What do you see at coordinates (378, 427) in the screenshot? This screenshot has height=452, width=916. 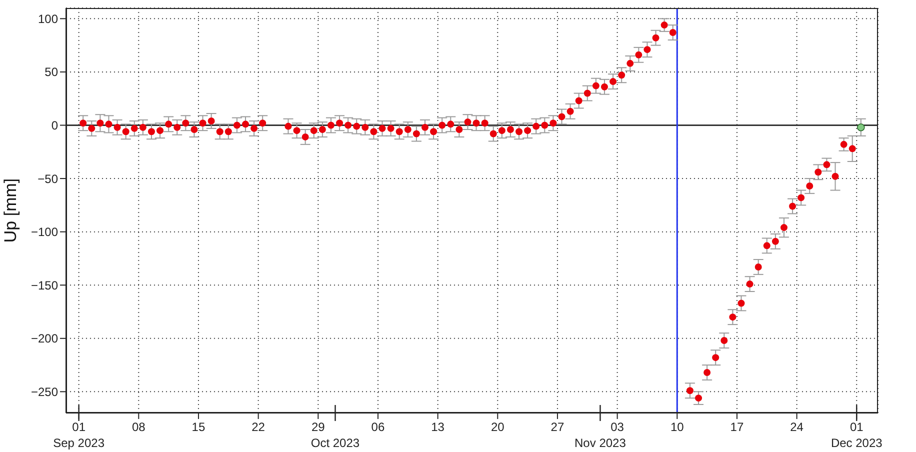 I see `x-tick-label: 06` at bounding box center [378, 427].